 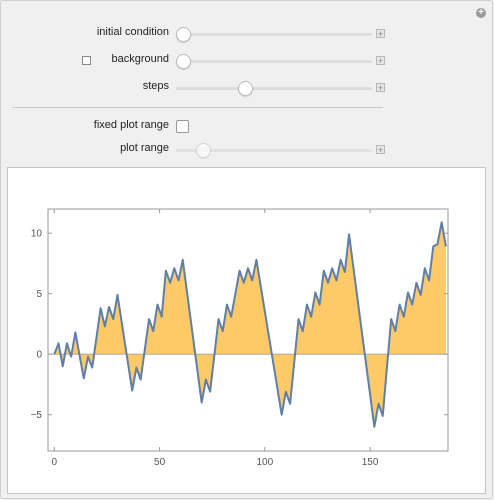 I want to click on y-tick-label: −5, so click(x=37, y=415).